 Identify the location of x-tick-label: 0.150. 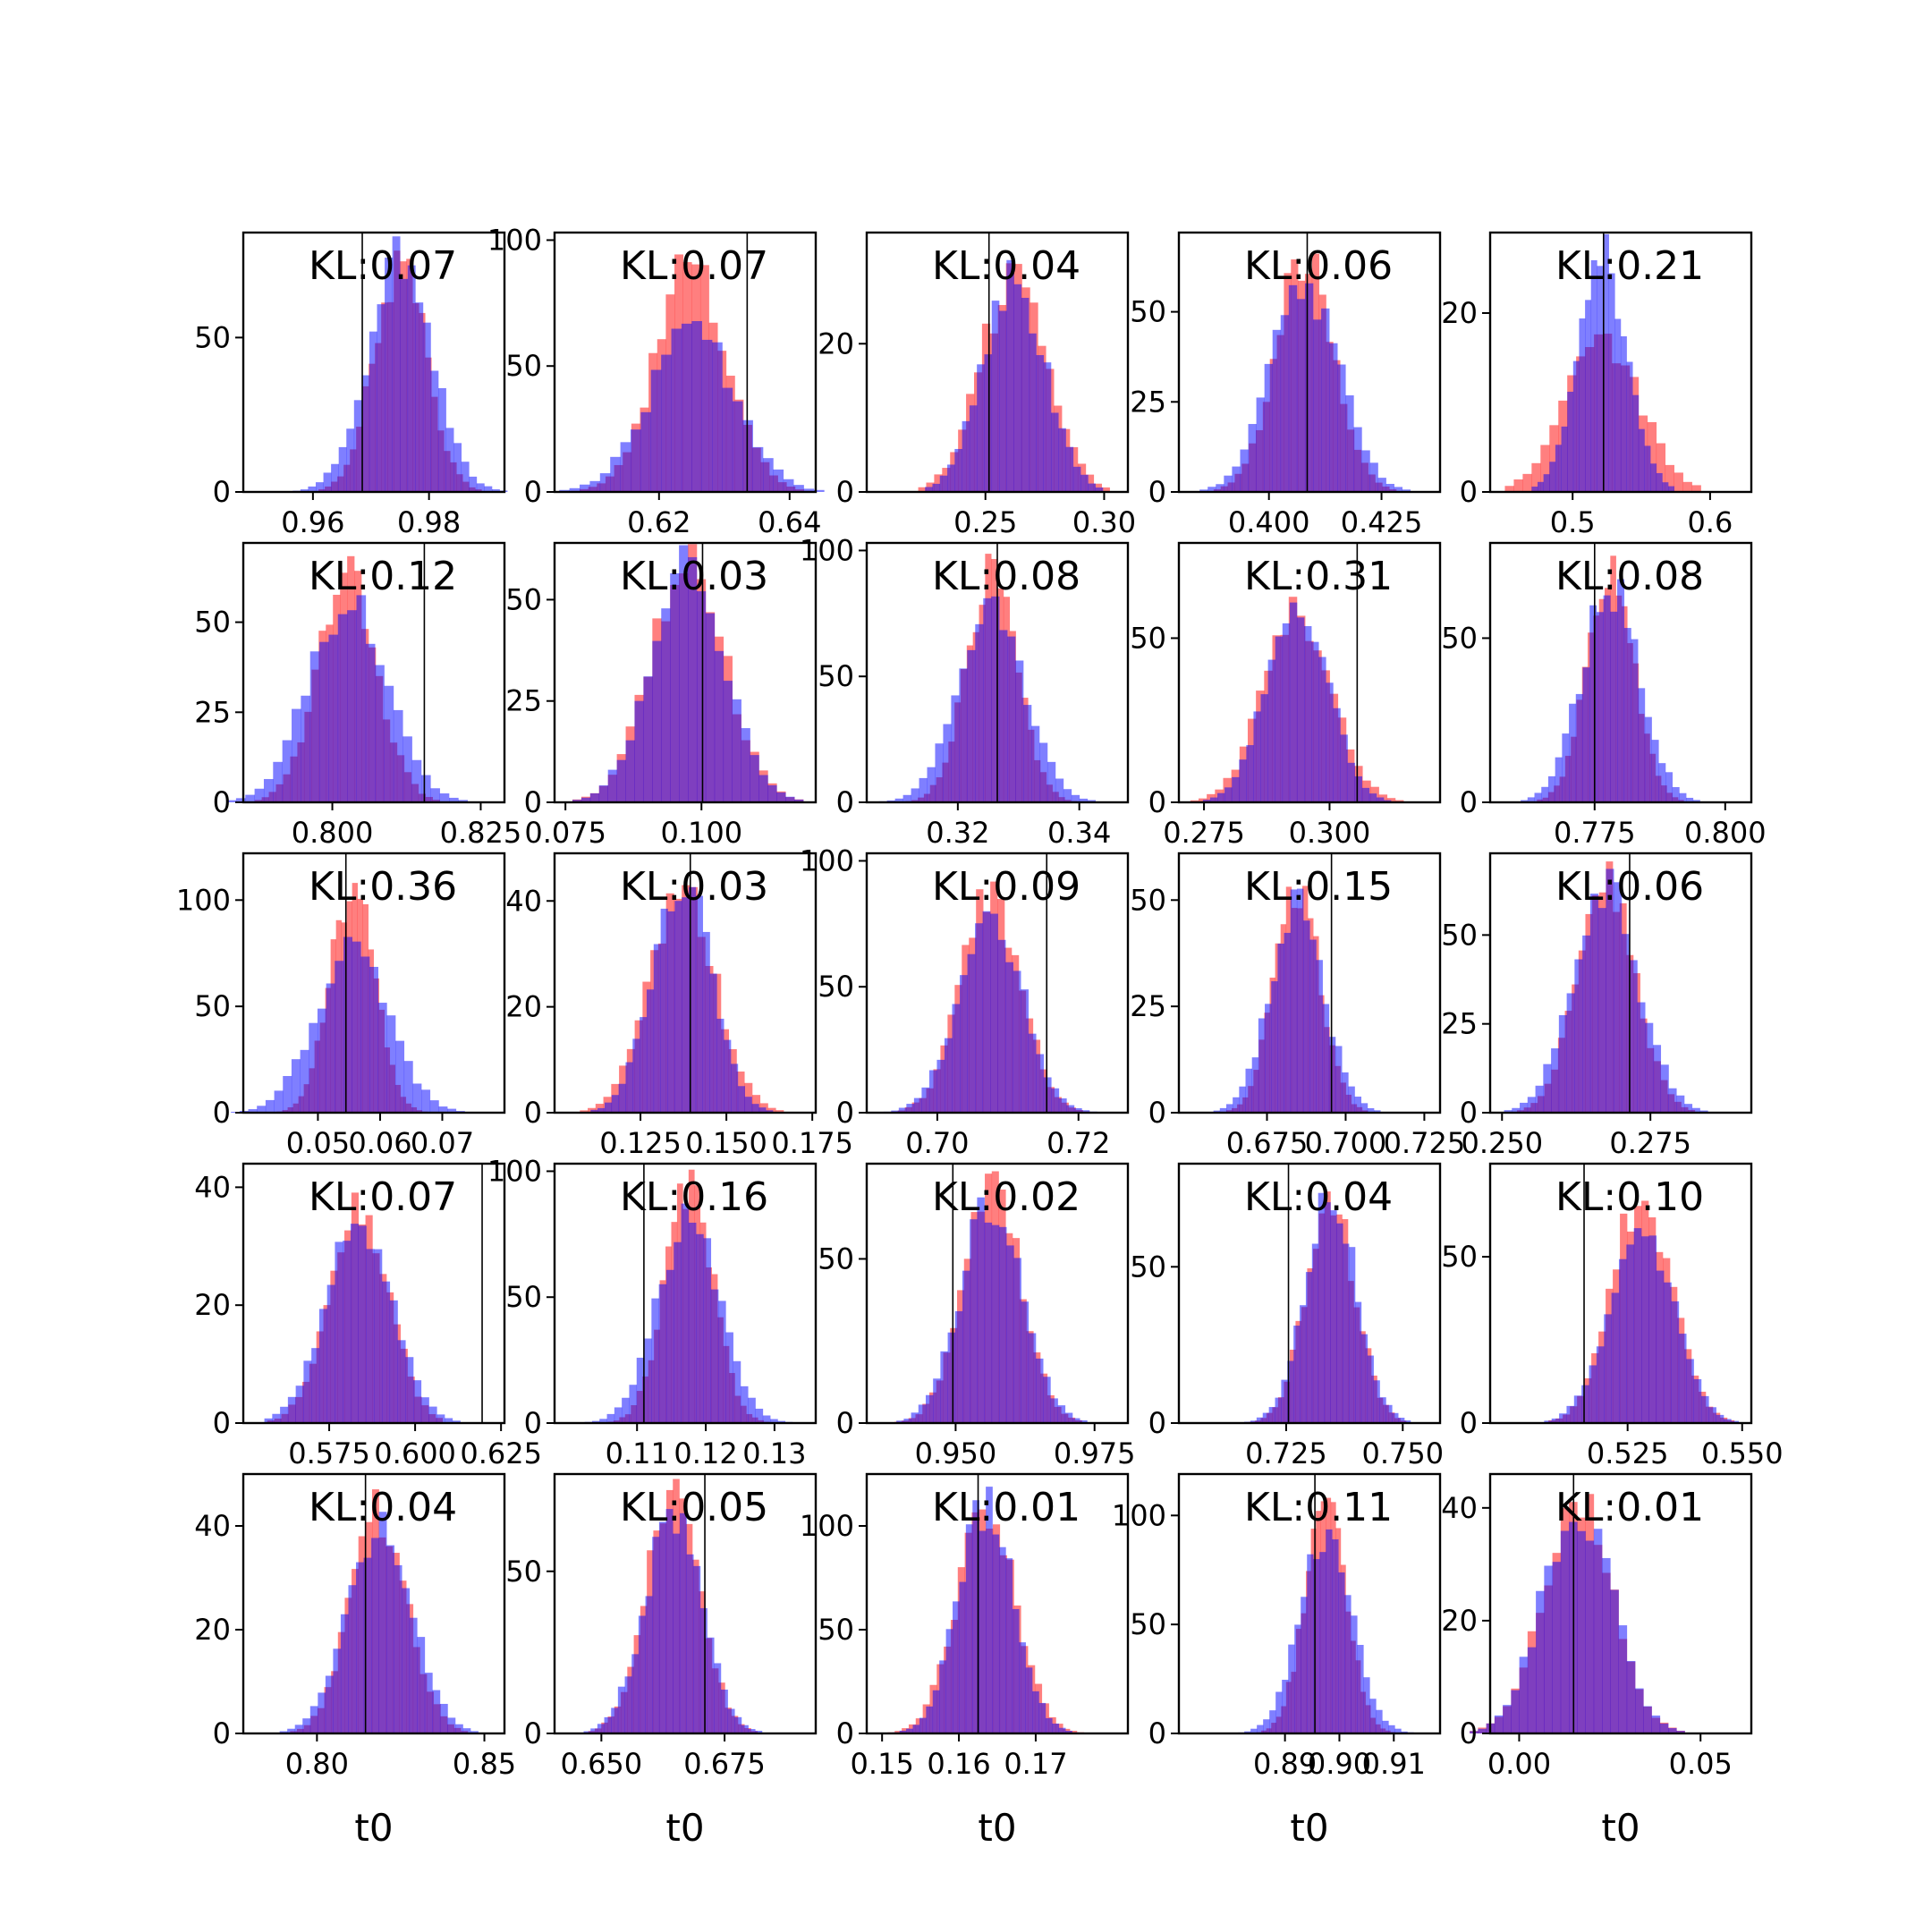
(726, 1143).